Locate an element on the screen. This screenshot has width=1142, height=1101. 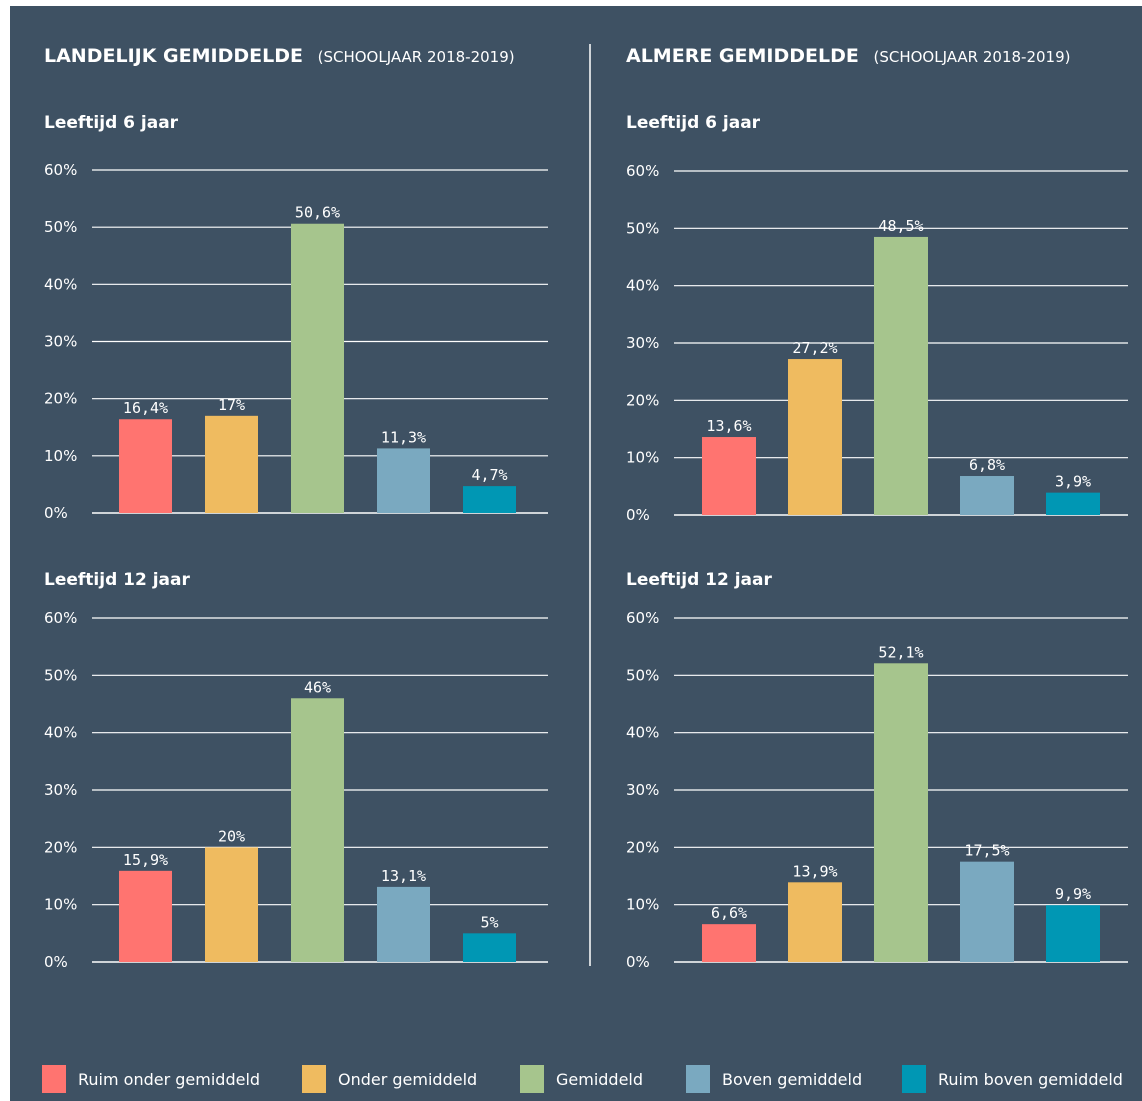
bar-value-label: 5% is located at coordinates (489, 922).